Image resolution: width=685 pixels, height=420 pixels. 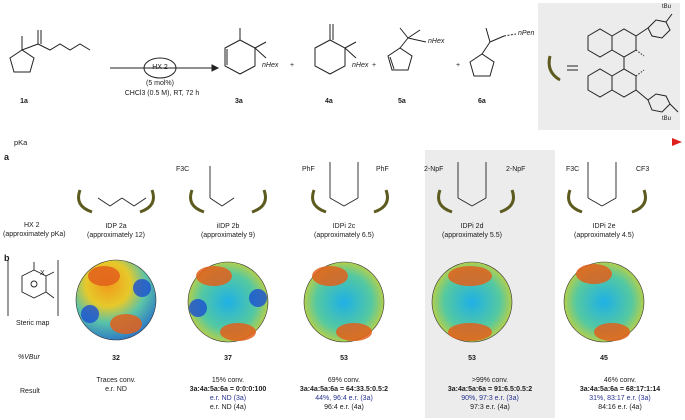 What do you see at coordinates (228, 358) in the screenshot?
I see `vbur-2b: 37` at bounding box center [228, 358].